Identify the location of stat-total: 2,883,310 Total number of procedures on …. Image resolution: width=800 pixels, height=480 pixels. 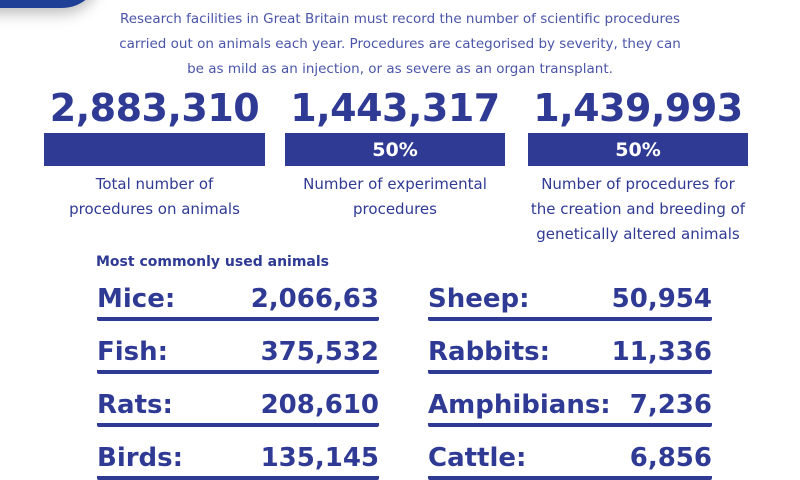
(154, 153).